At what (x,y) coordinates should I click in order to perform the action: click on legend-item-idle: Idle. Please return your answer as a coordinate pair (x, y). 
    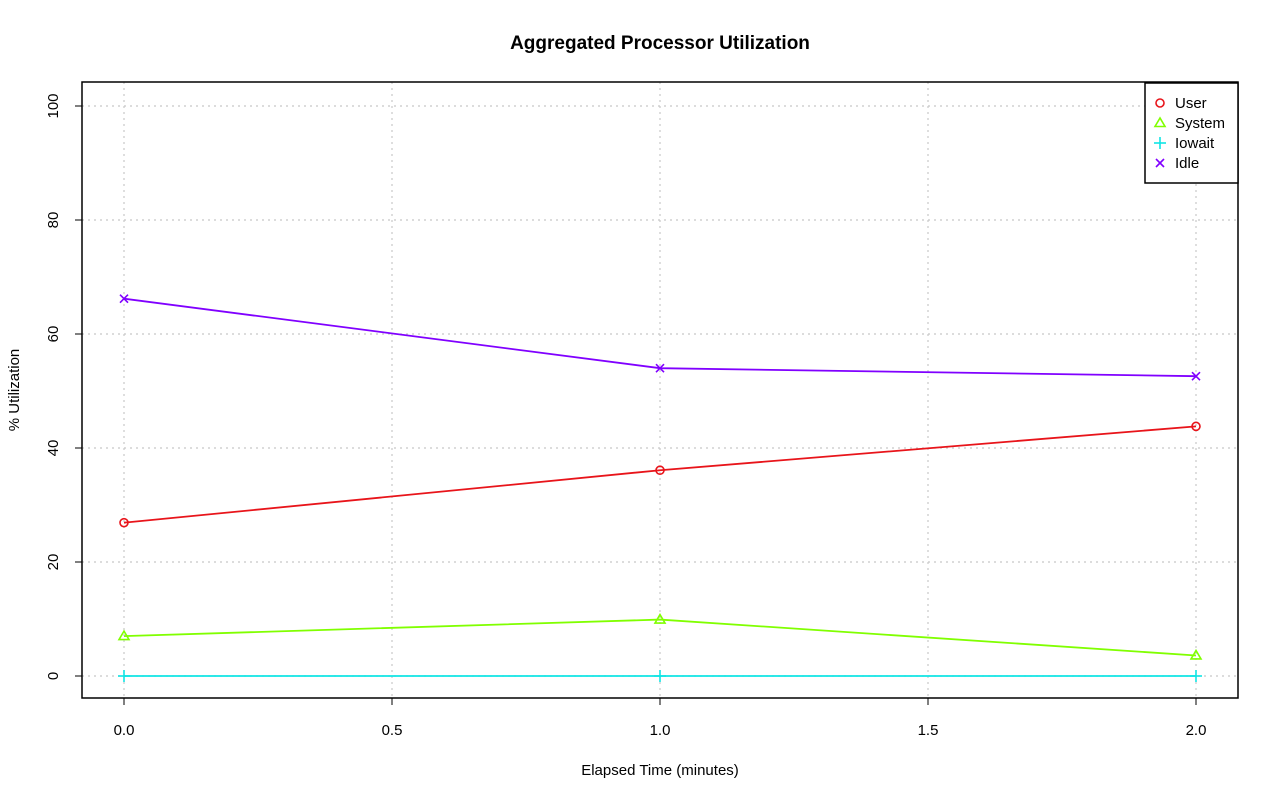
    Looking at the image, I should click on (1177, 163).